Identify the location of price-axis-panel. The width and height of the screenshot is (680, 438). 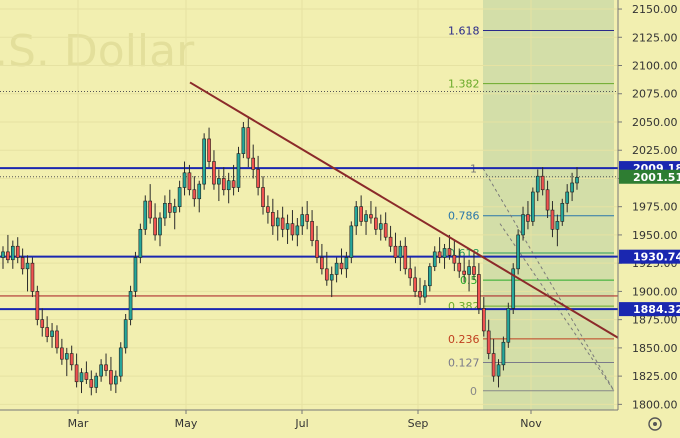
(649, 205).